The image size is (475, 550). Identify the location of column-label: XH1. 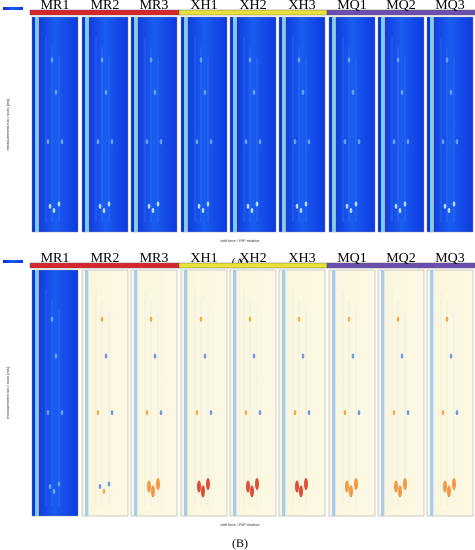
(203, 258).